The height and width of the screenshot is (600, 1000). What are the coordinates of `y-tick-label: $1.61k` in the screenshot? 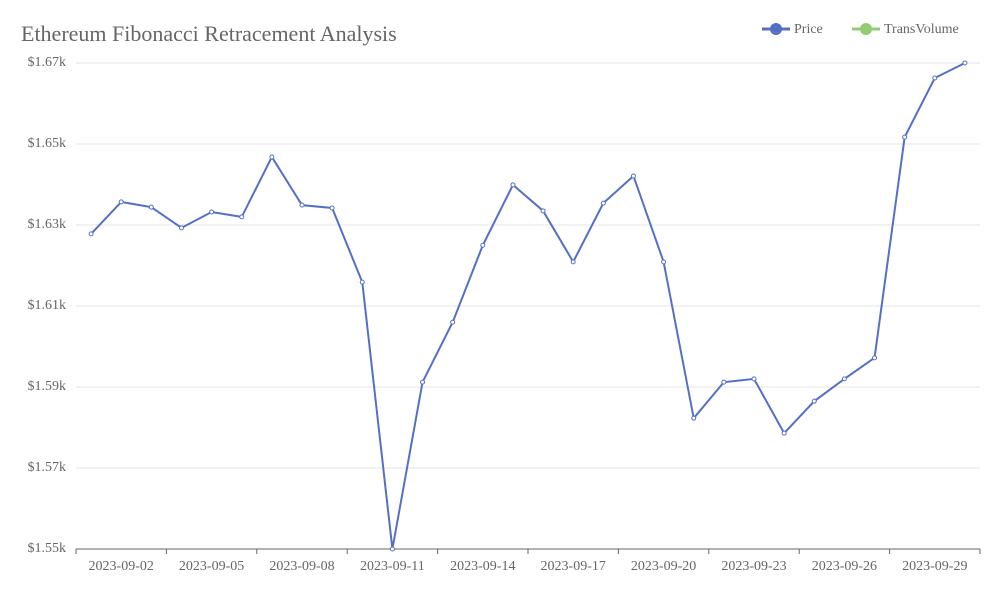 It's located at (47, 305).